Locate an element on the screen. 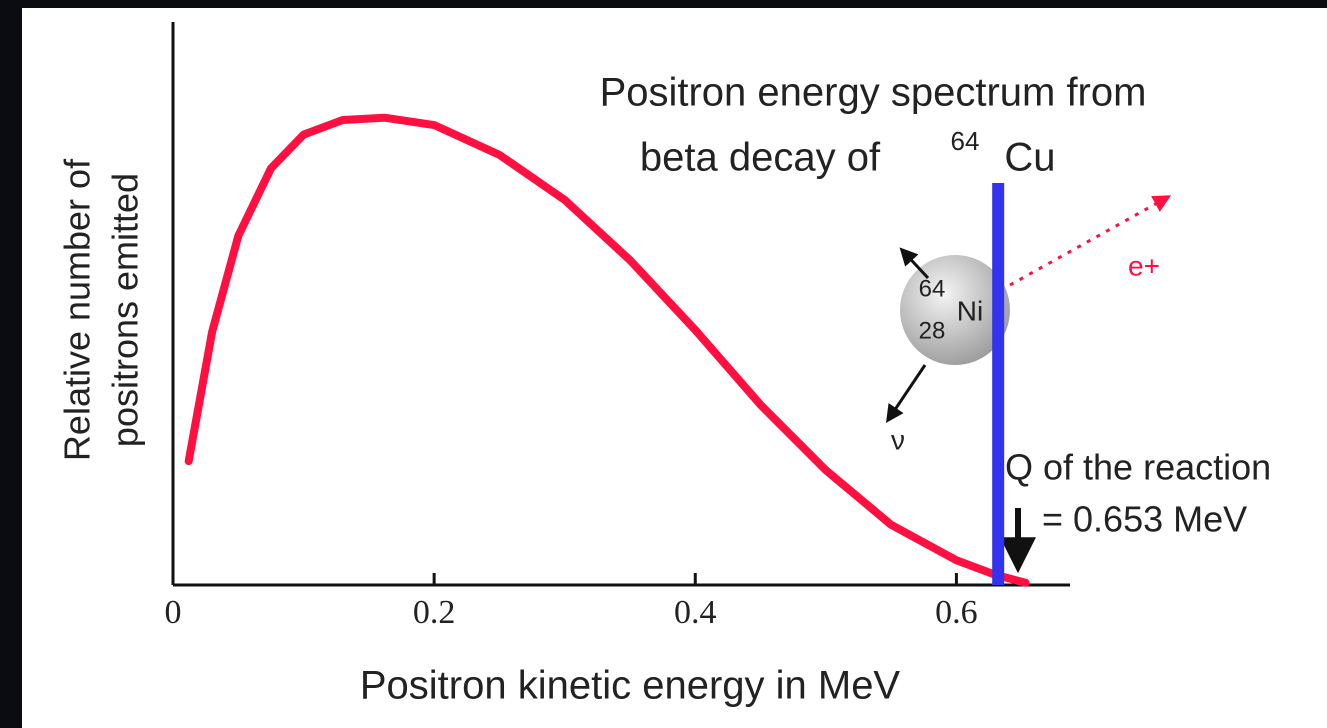 The image size is (1327, 728). x-tick-label: 0.2 is located at coordinates (434, 612).